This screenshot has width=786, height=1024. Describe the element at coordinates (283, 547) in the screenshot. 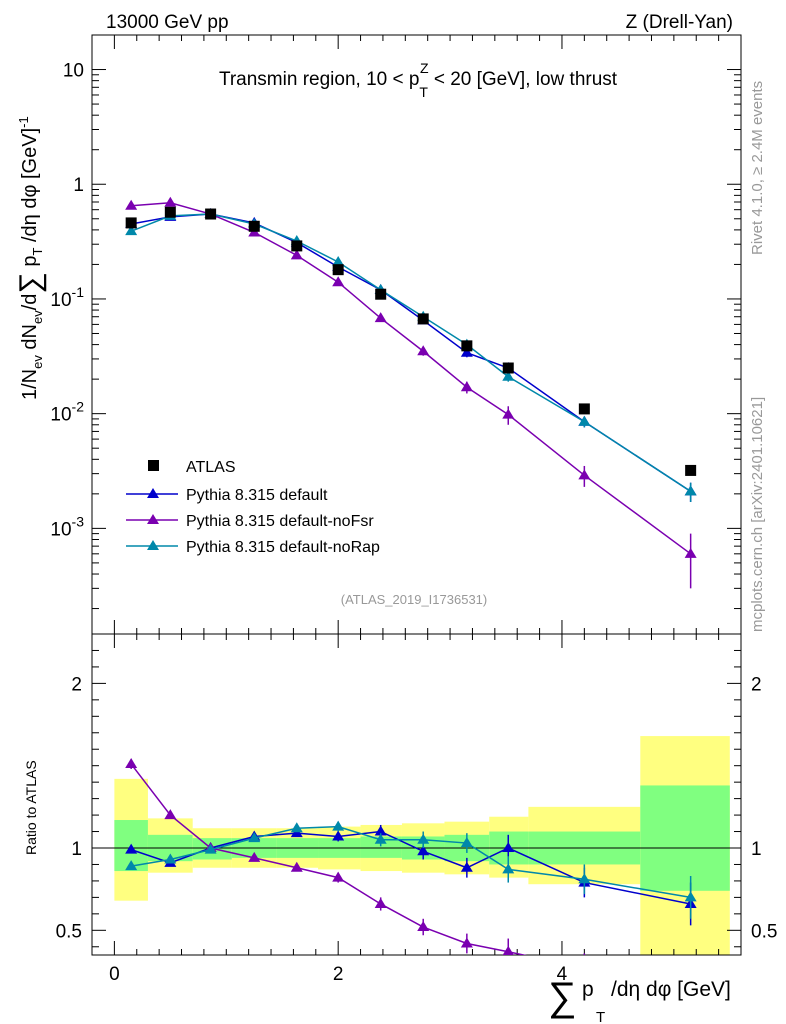

I see `legend-norap-label: Pythia 8.315 default-noRap` at that location.